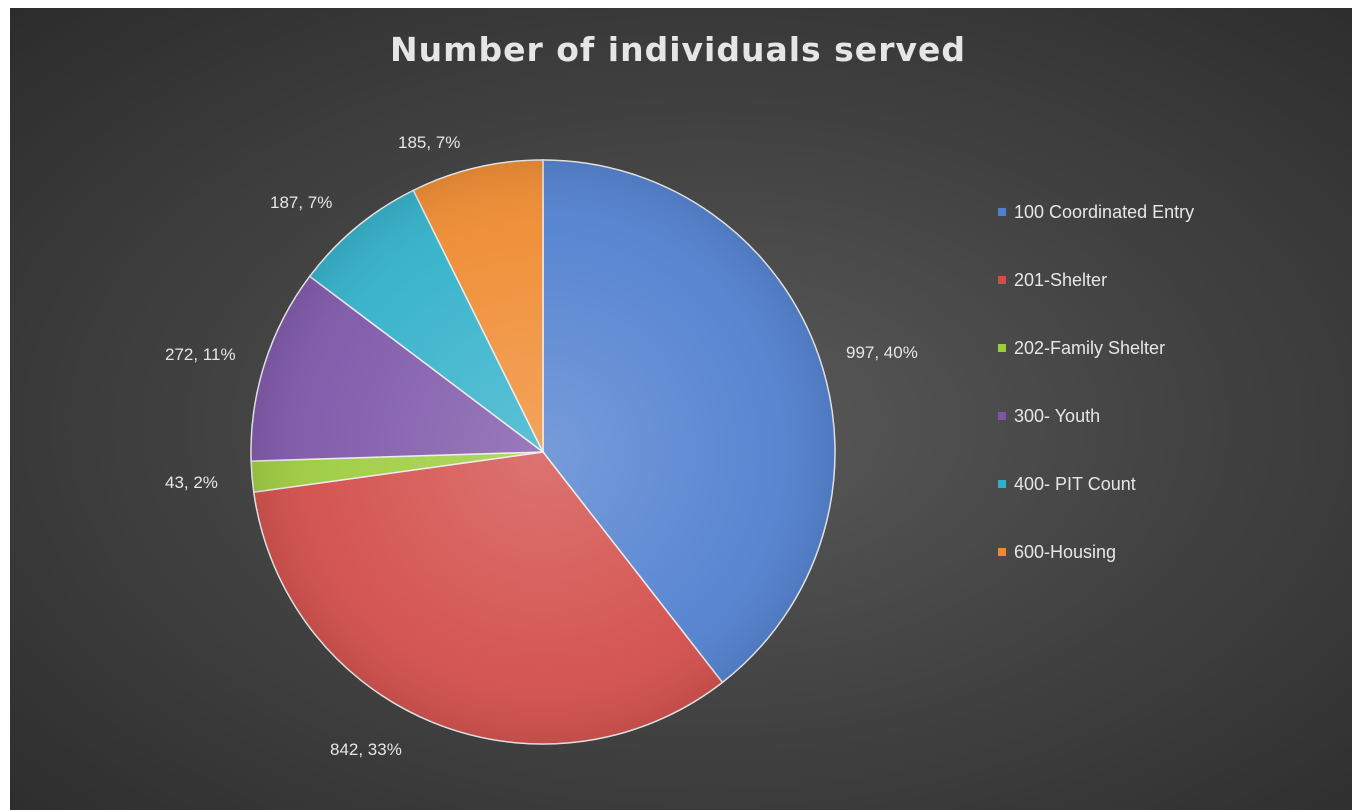 The width and height of the screenshot is (1356, 812). I want to click on legend-label: 600-Housing, so click(1065, 552).